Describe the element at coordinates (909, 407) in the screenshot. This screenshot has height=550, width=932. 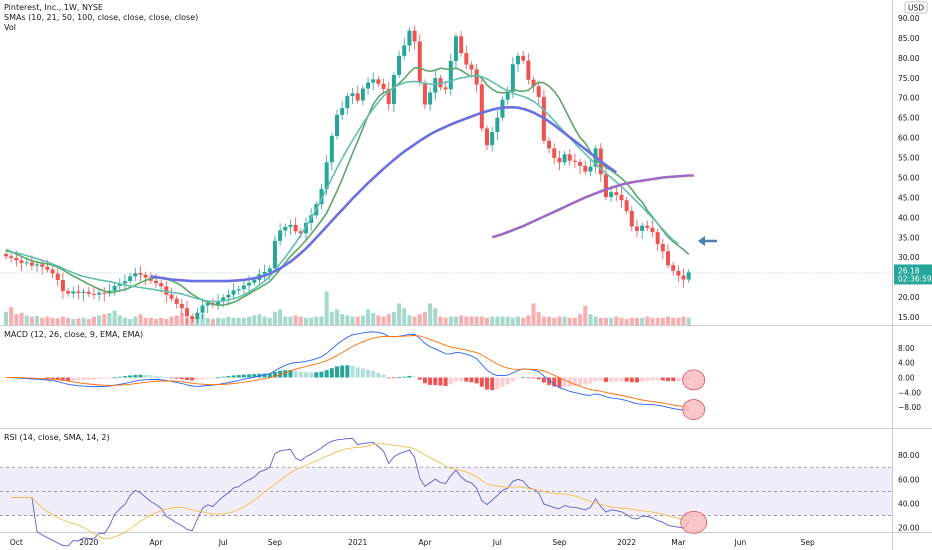
I see `macd-tick-label: −8.00` at that location.